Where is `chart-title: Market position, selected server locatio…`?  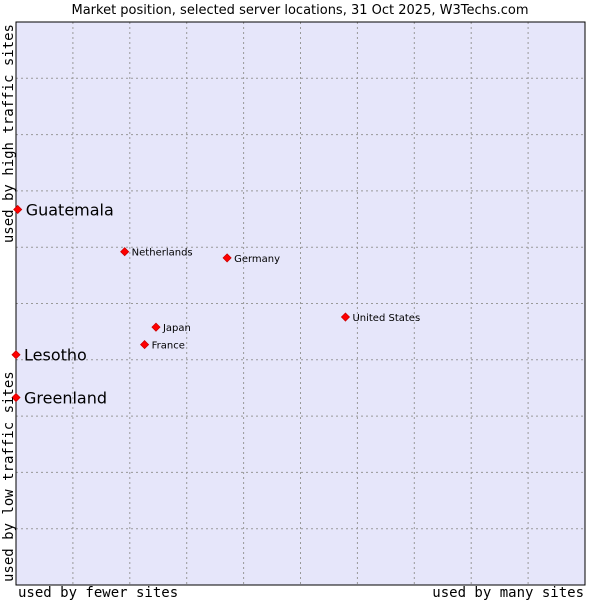
chart-title: Market position, selected server locatio… is located at coordinates (299, 10).